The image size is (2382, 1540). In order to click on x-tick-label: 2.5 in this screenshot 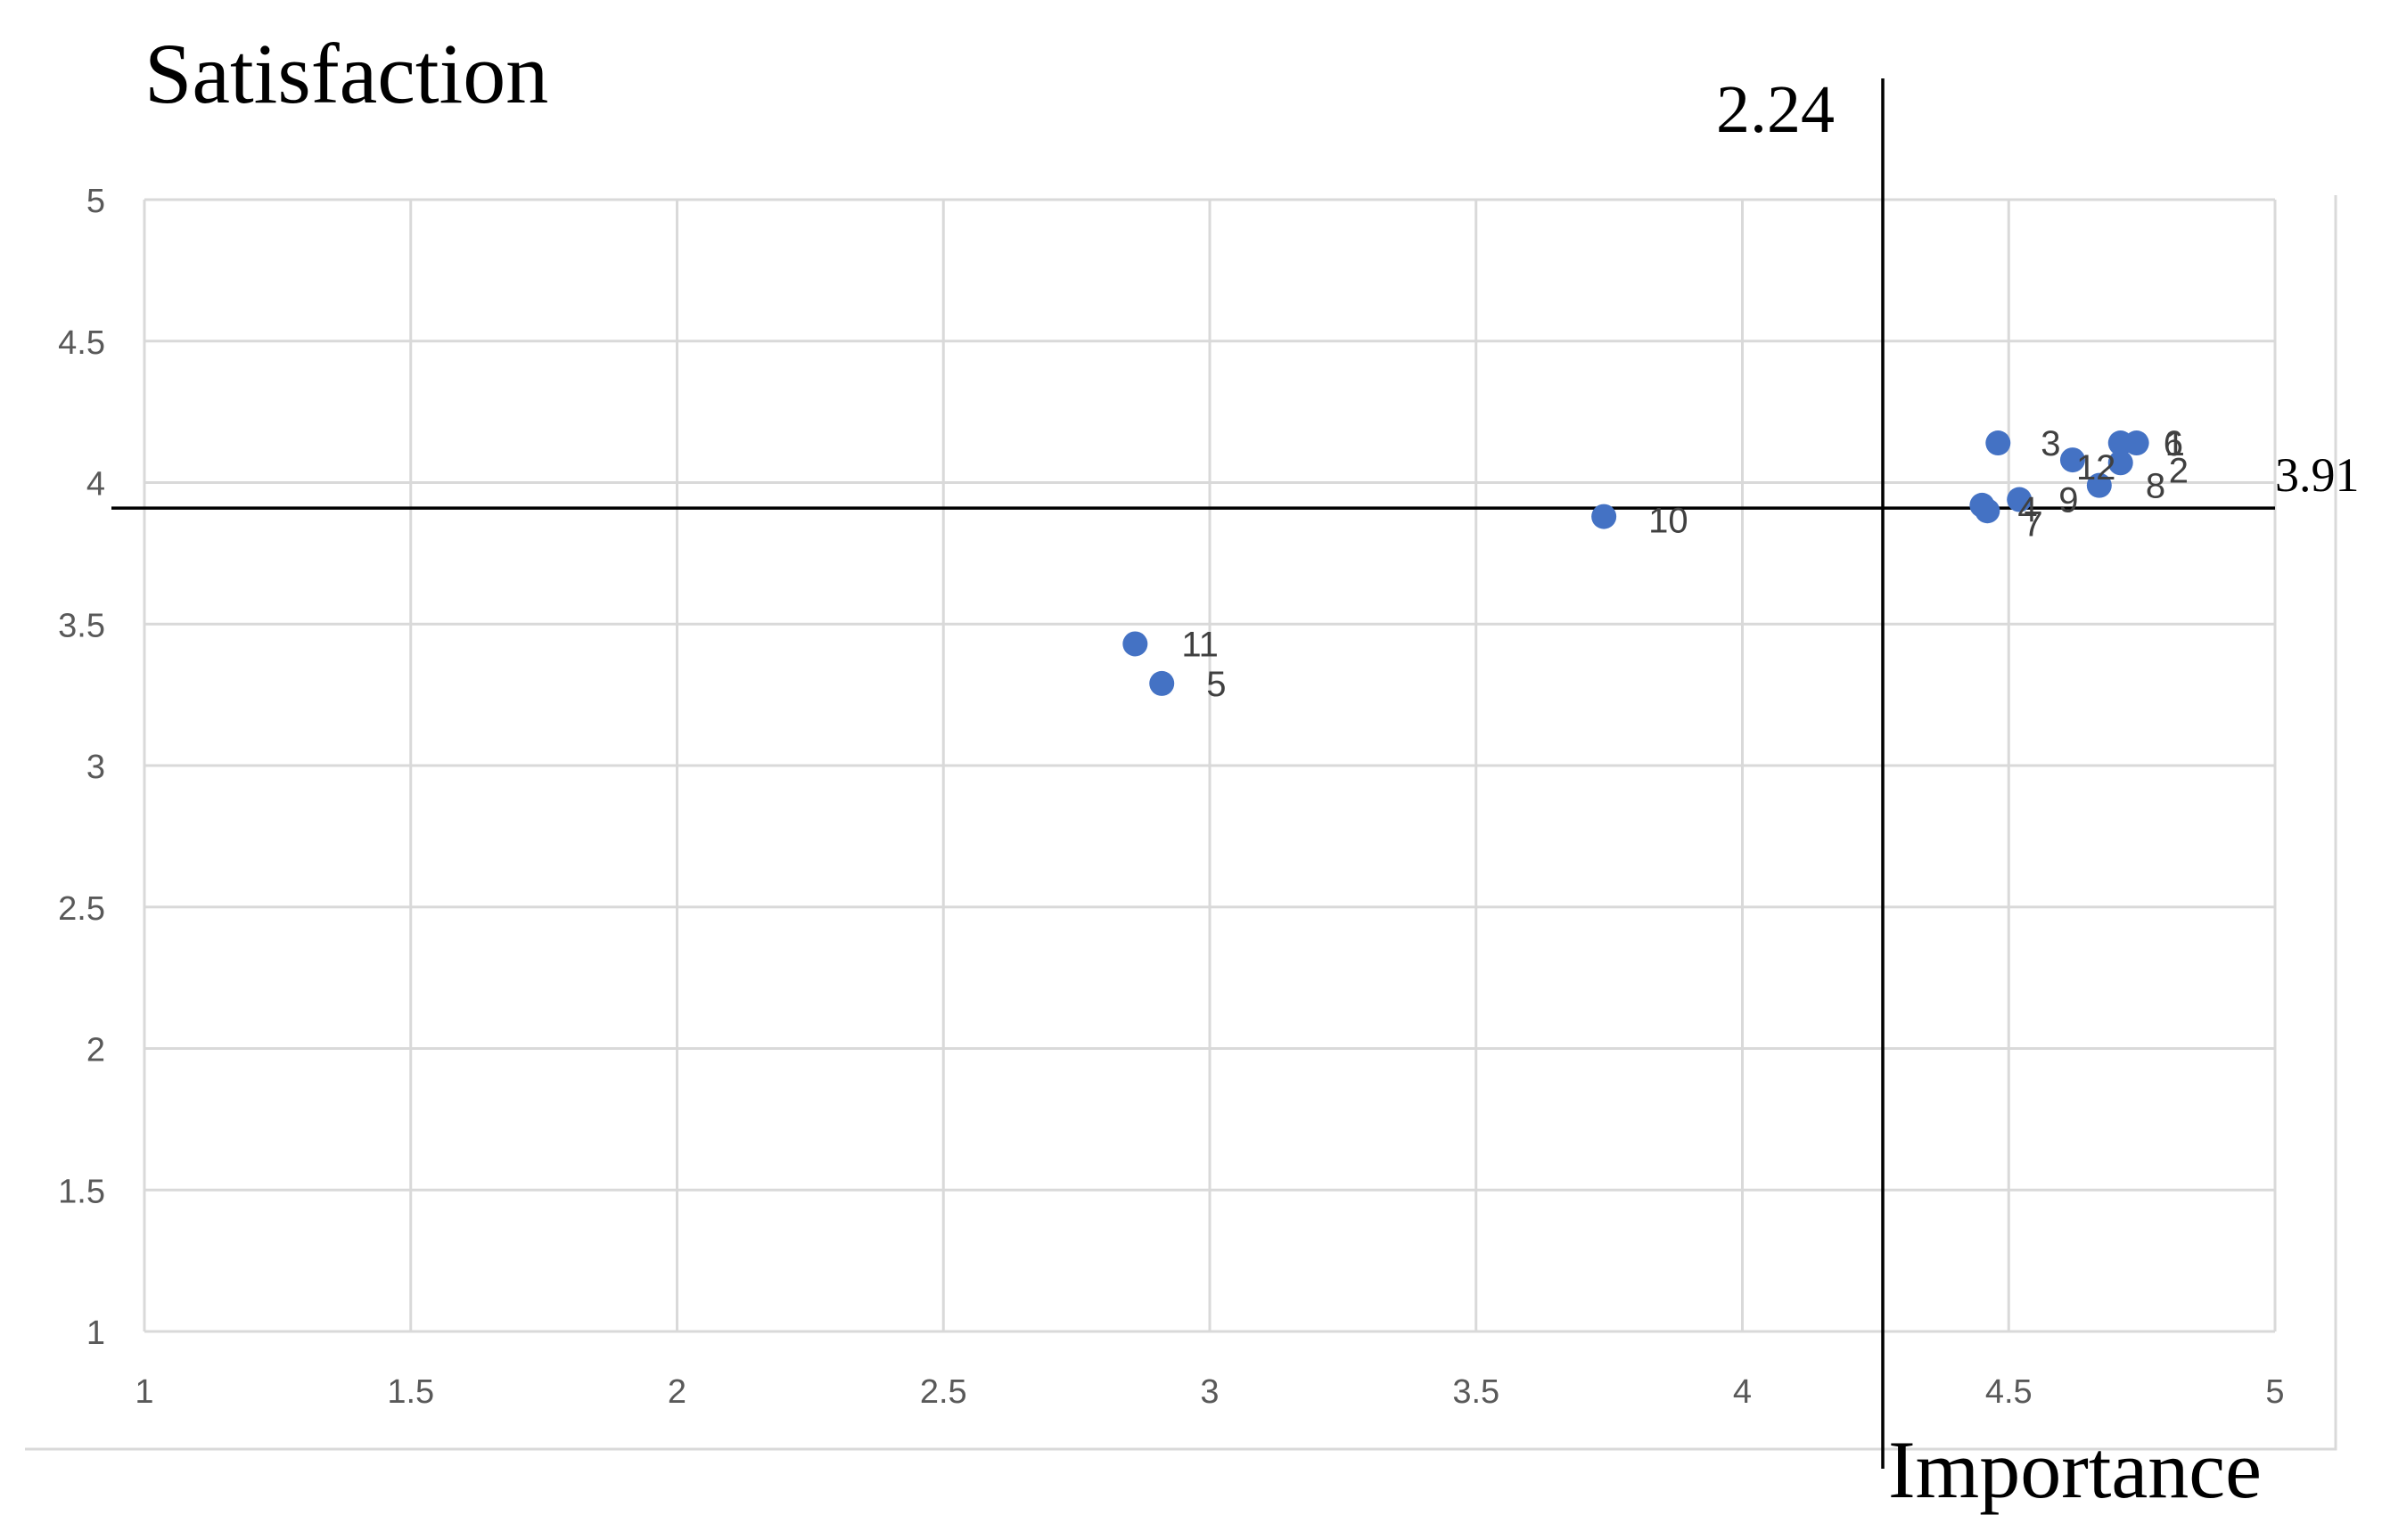, I will do `click(943, 1392)`.